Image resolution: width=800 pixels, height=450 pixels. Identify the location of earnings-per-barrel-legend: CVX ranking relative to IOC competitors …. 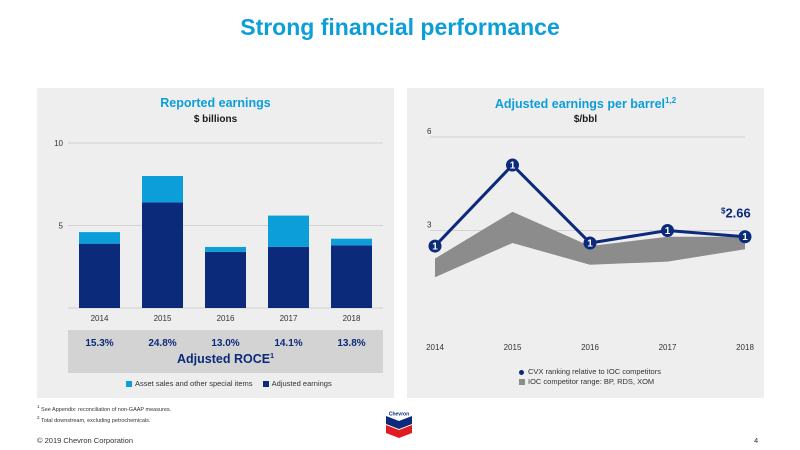
(590, 377).